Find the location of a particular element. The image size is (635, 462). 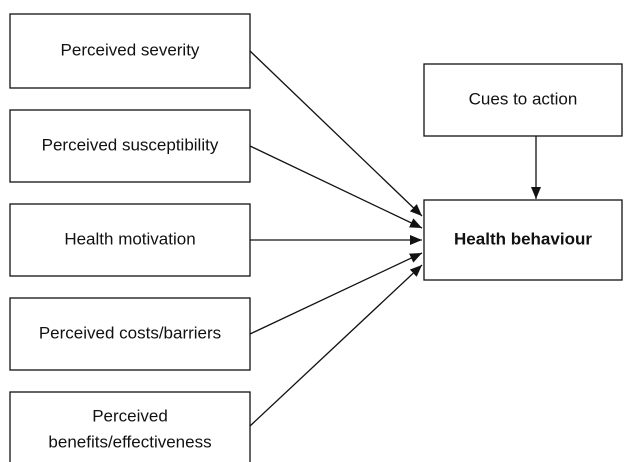

node-label: Perceived costs/barriers is located at coordinates (130, 332).